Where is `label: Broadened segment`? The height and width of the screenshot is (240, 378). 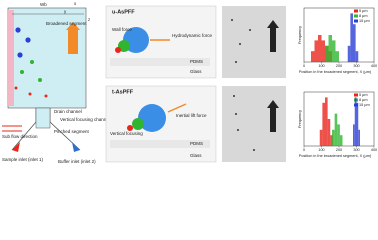 label: Broadened segment is located at coordinates (66, 23).